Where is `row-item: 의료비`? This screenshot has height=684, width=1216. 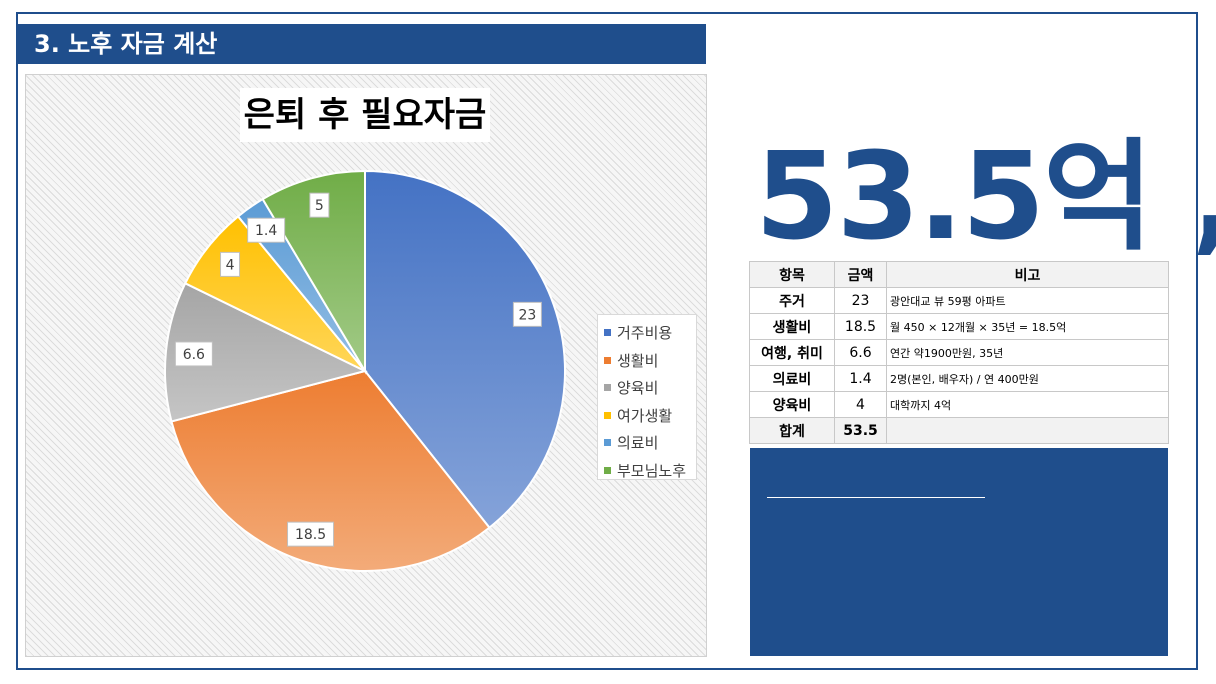
row-item: 의료비 is located at coordinates (792, 378).